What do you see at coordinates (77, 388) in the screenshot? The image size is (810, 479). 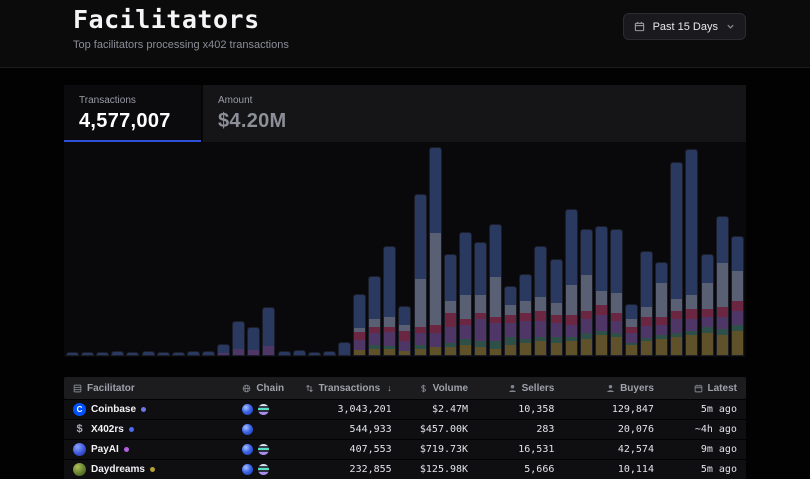 I see `rows-icon` at bounding box center [77, 388].